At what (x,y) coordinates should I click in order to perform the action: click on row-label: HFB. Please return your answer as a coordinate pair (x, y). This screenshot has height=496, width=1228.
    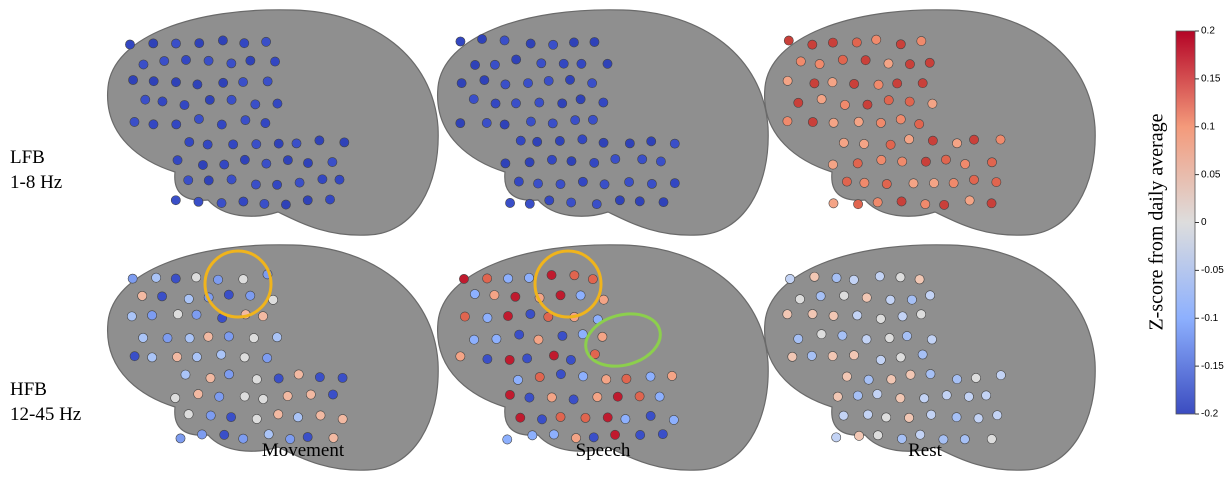
    Looking at the image, I should click on (28, 389).